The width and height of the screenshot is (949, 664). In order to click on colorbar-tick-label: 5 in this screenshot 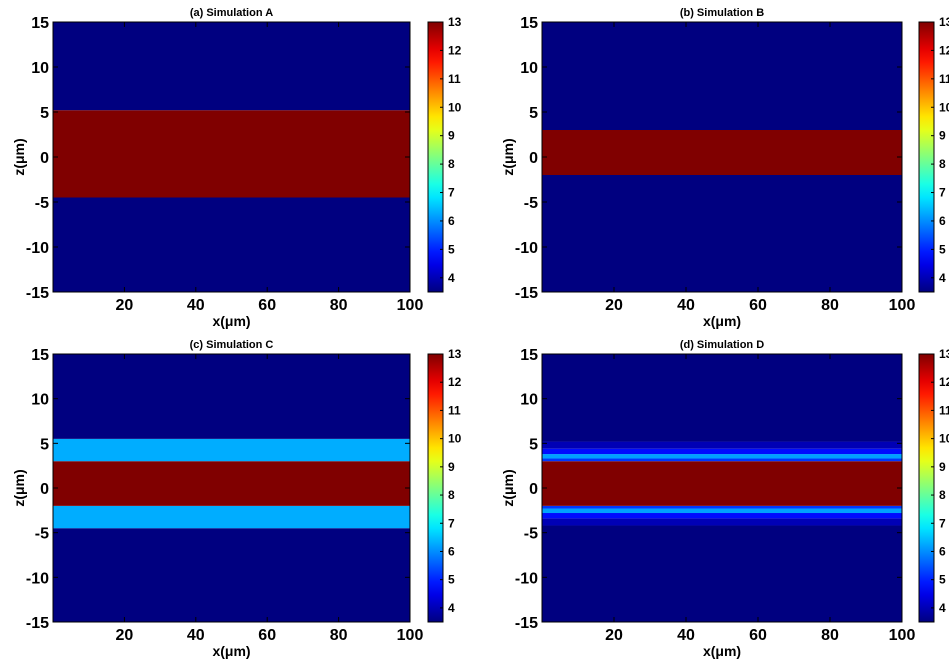, I will do `click(942, 580)`.